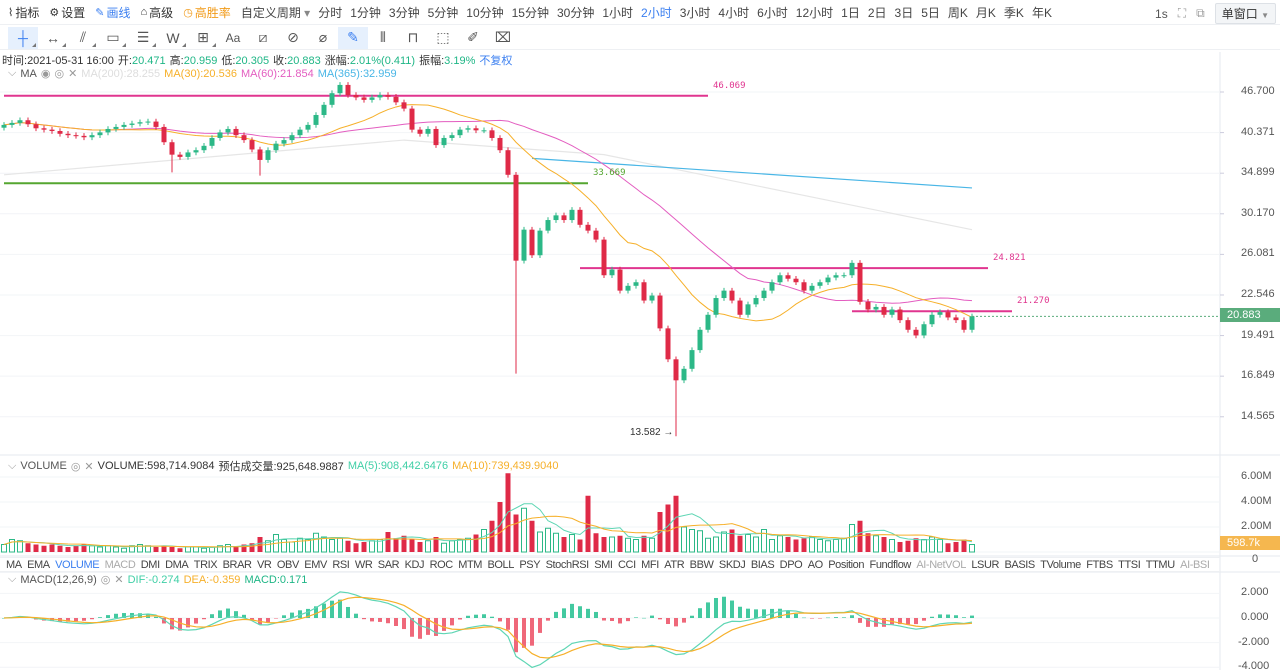 The width and height of the screenshot is (1280, 672). What do you see at coordinates (850, 12) in the screenshot?
I see `period-tab: 1日` at bounding box center [850, 12].